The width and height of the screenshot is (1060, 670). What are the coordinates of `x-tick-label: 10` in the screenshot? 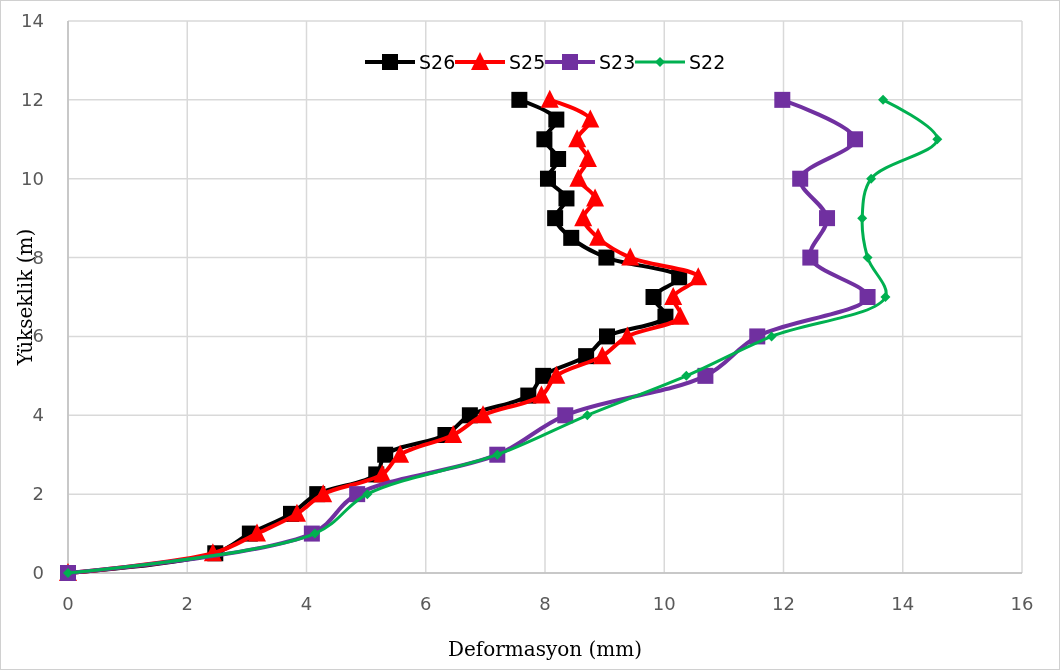 It's located at (664, 603).